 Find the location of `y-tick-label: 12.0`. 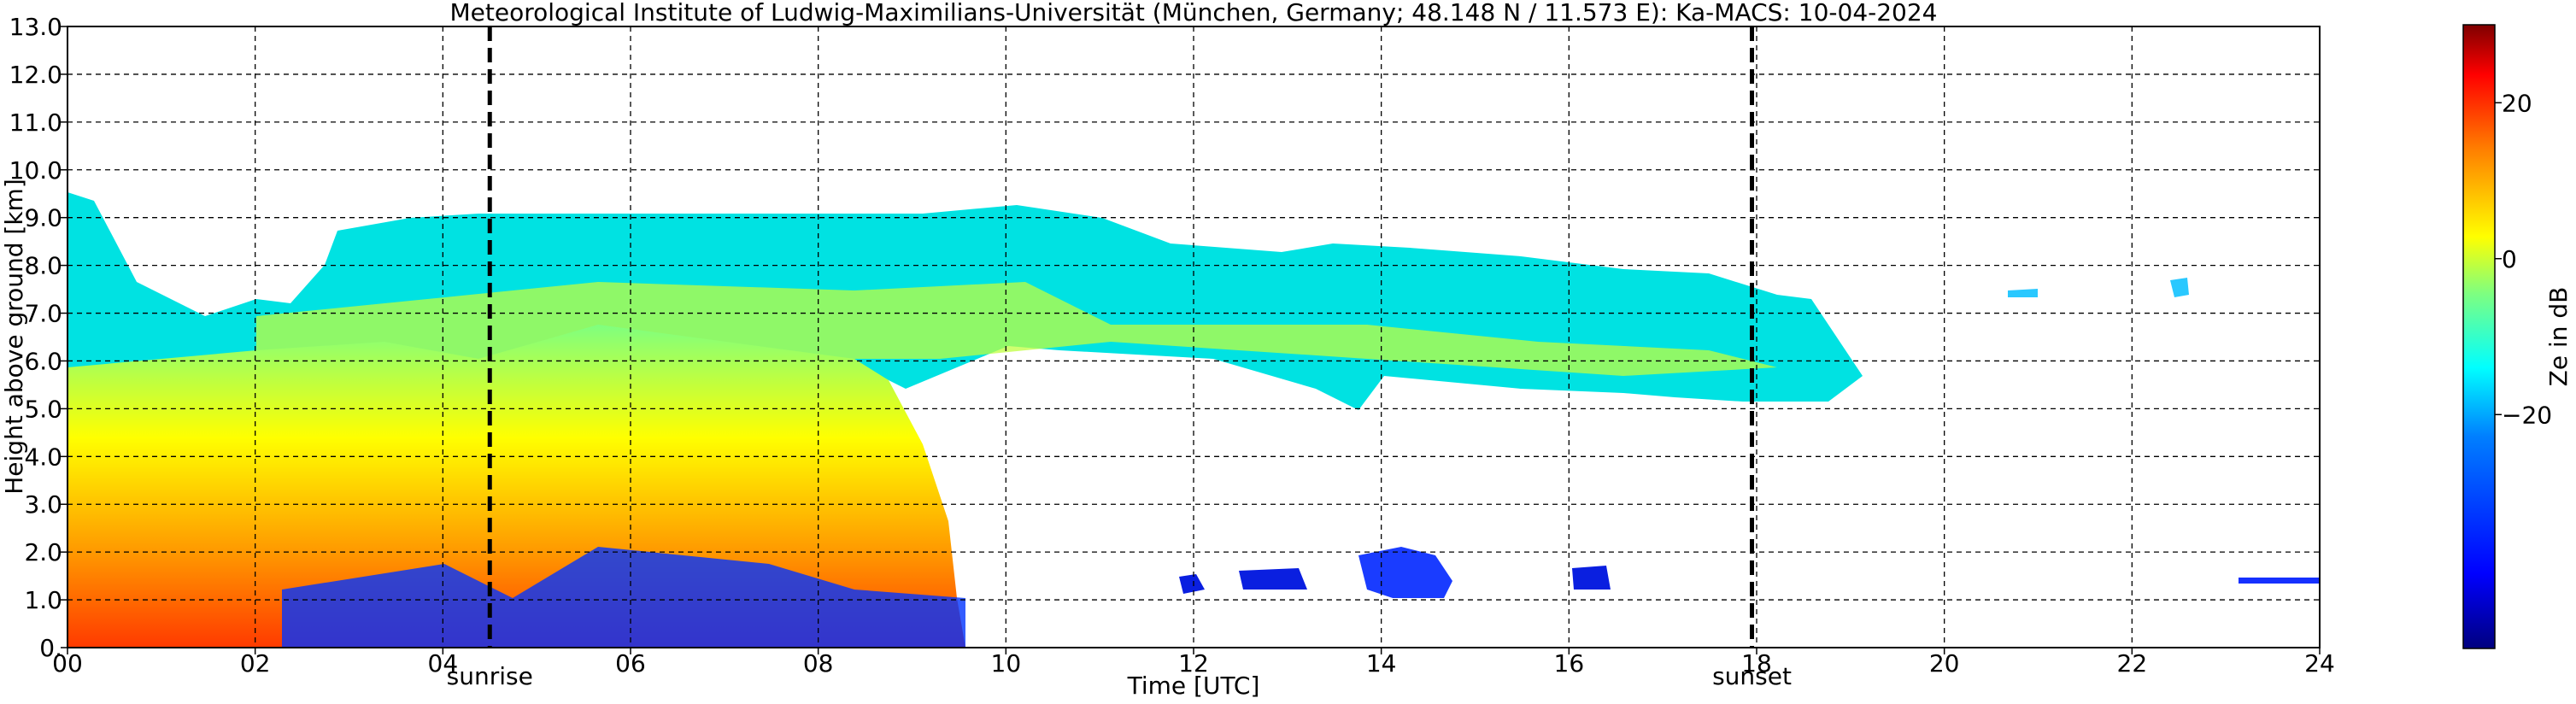

y-tick-label: 12.0 is located at coordinates (35, 75).